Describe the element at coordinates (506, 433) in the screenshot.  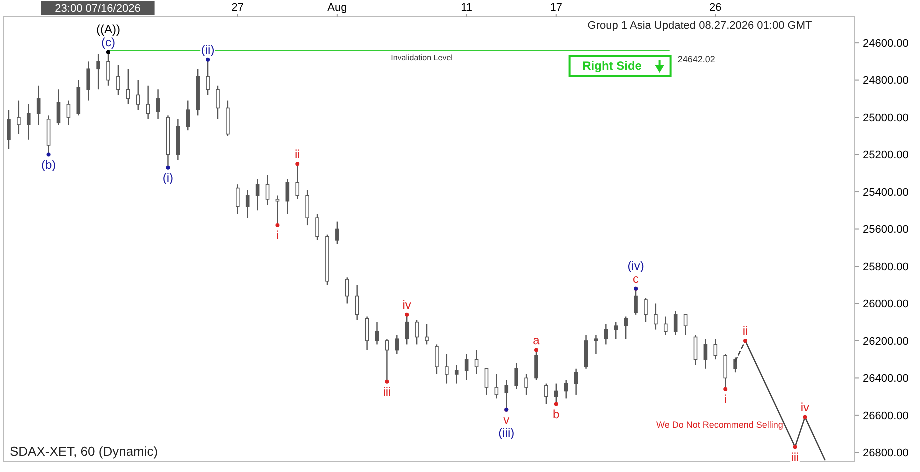
I see `data-label: (iii)` at that location.